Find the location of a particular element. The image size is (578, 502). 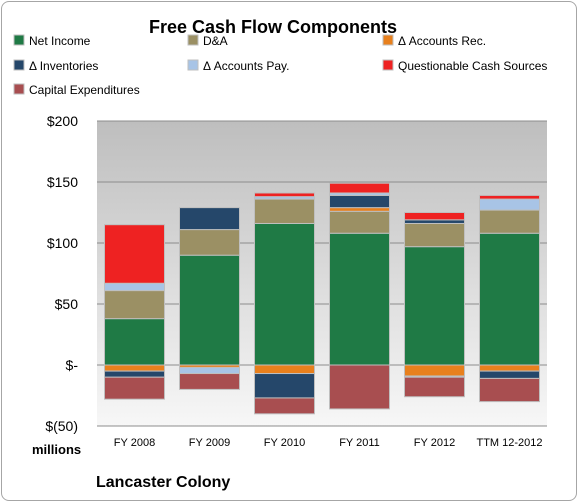

legend-label: Δ Inventories is located at coordinates (63, 66).